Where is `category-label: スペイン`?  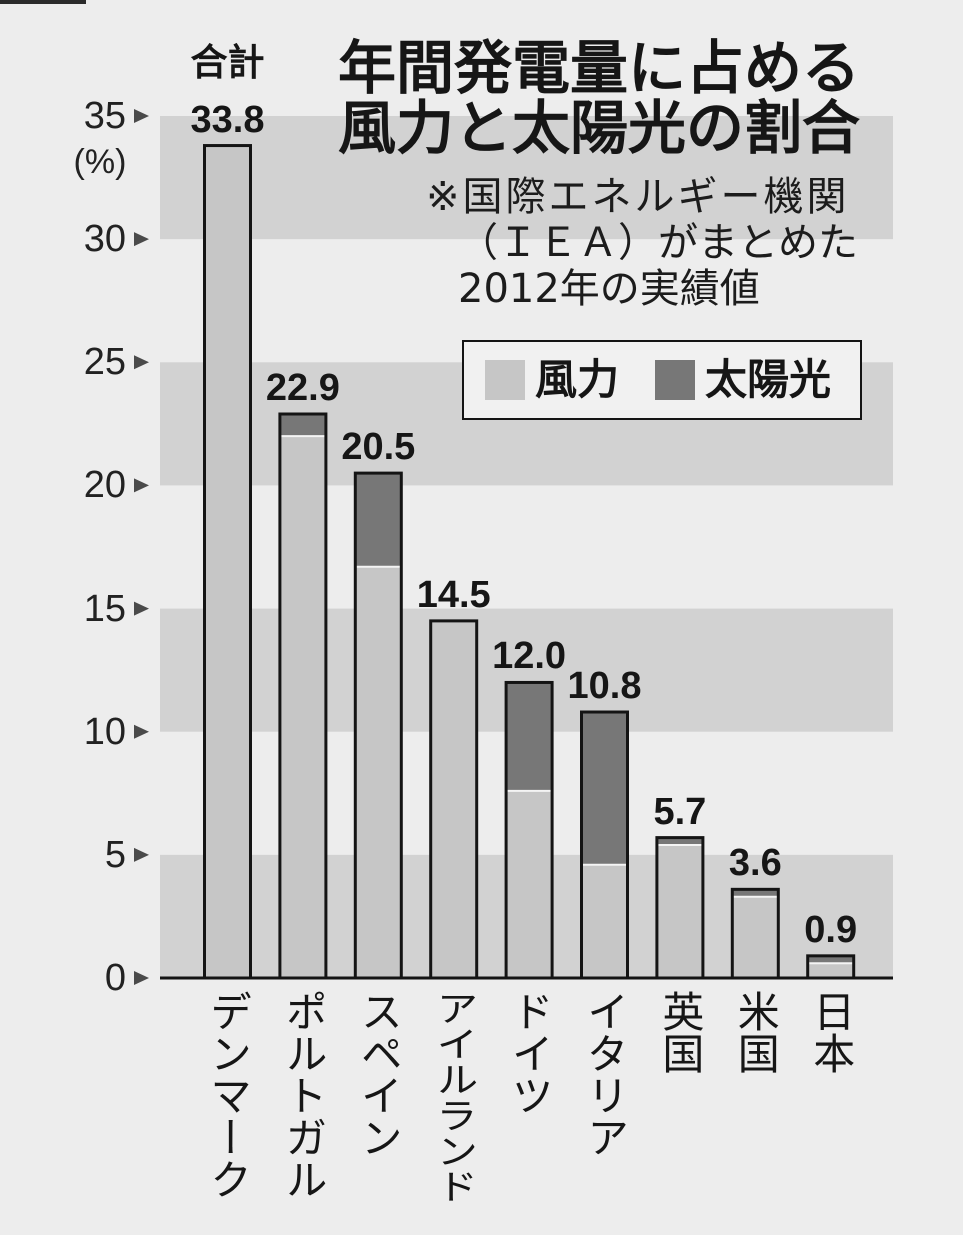 category-label: スペイン is located at coordinates (379, 1074).